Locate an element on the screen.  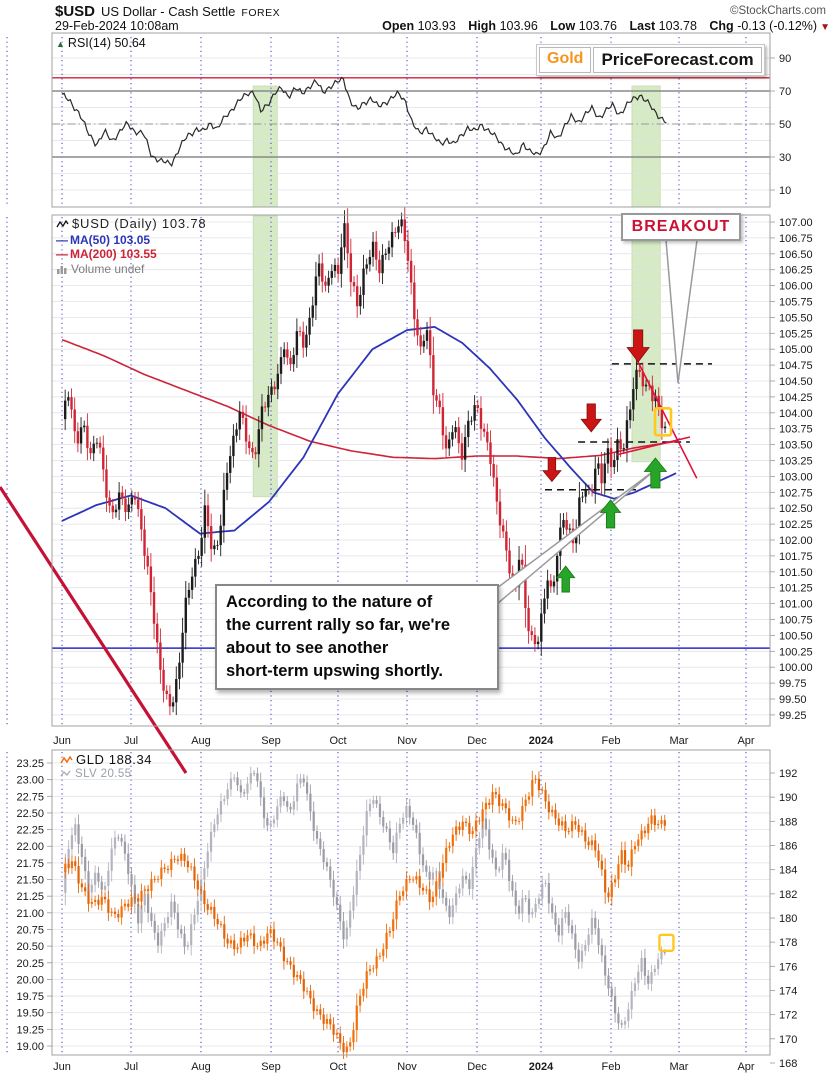
ma50-legend-label: MA(50) 103.05 is located at coordinates (110, 239).